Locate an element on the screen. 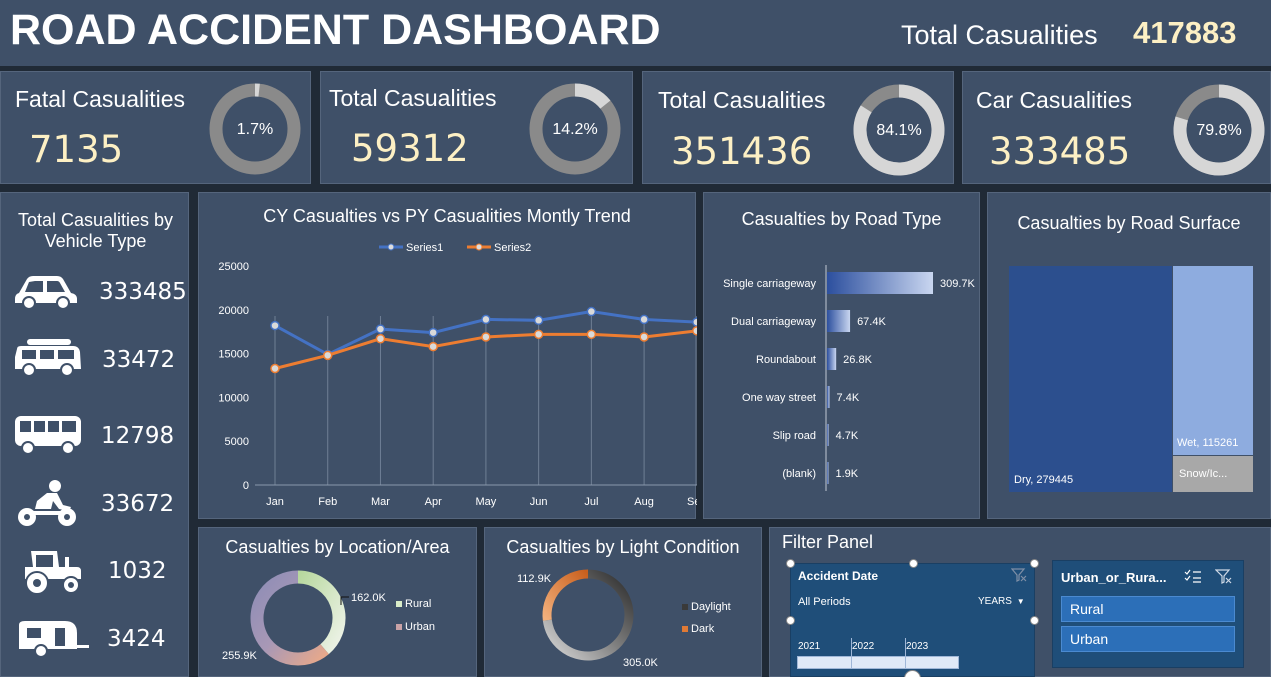 The image size is (1271, 677). kpi-label: Total Casualities is located at coordinates (742, 100).